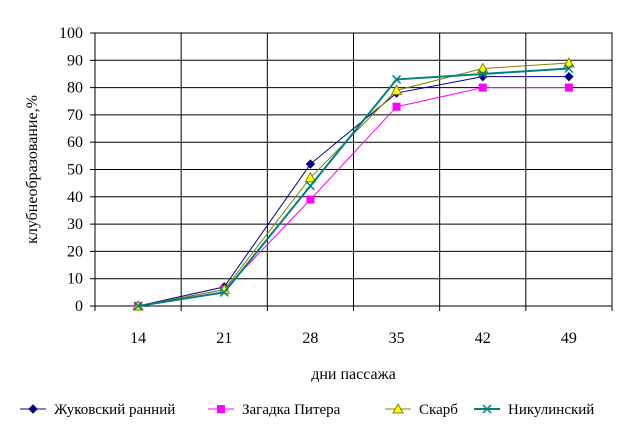 The image size is (630, 433). Describe the element at coordinates (75, 224) in the screenshot. I see `y-tick-label: 30` at that location.